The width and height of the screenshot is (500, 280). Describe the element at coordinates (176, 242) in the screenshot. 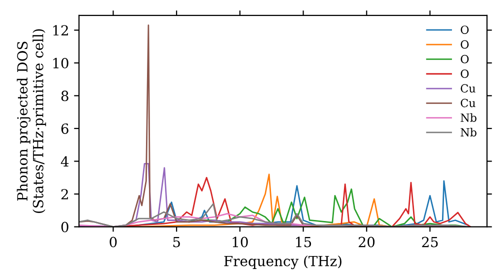

I see `x-tick-label: 5` at that location.